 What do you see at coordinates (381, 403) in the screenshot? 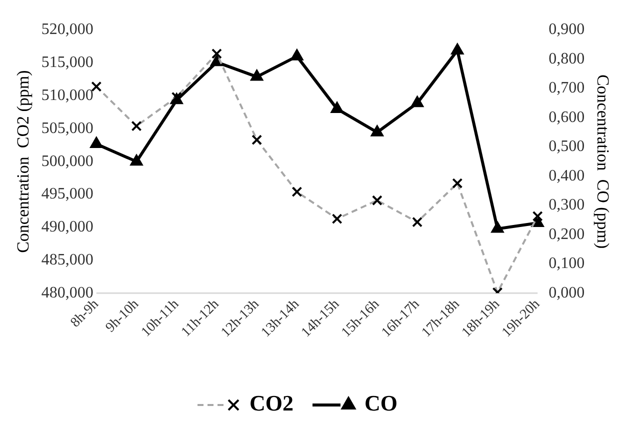
I see `legend-label: CO` at bounding box center [381, 403].